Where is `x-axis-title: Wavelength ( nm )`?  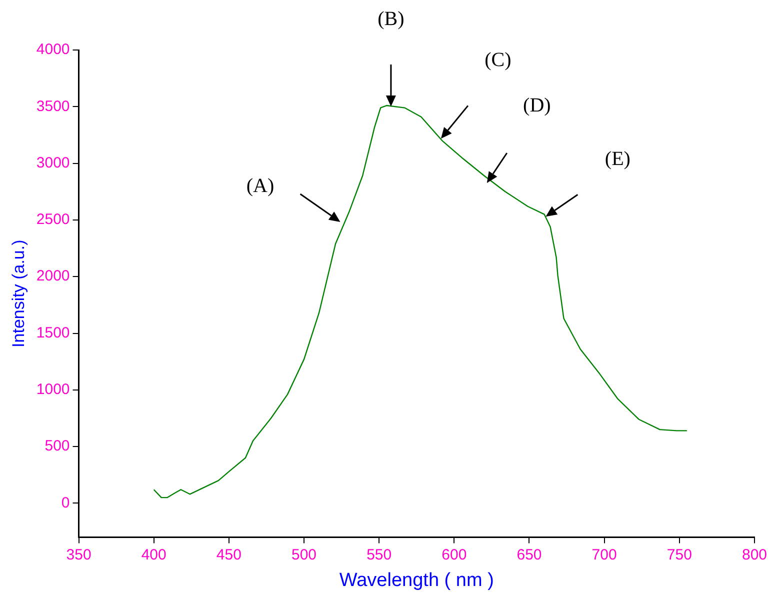 x-axis-title: Wavelength ( nm ) is located at coordinates (416, 580).